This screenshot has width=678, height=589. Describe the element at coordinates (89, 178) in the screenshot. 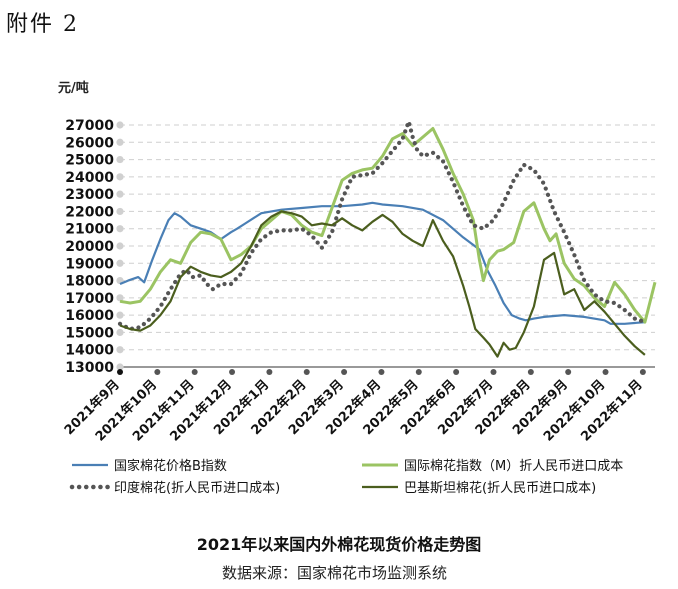

I see `y-tick-label: 24000` at that location.